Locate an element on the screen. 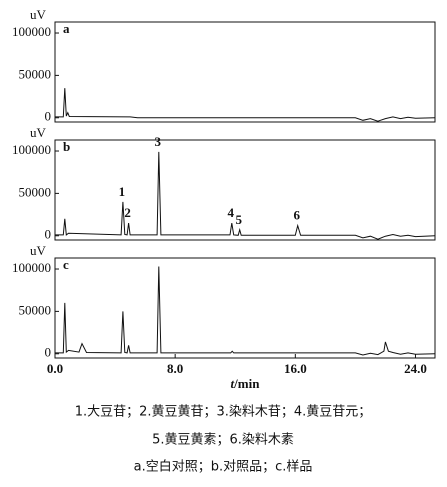 The height and width of the screenshot is (487, 447). x-tick-label: 0.0 is located at coordinates (55, 368).